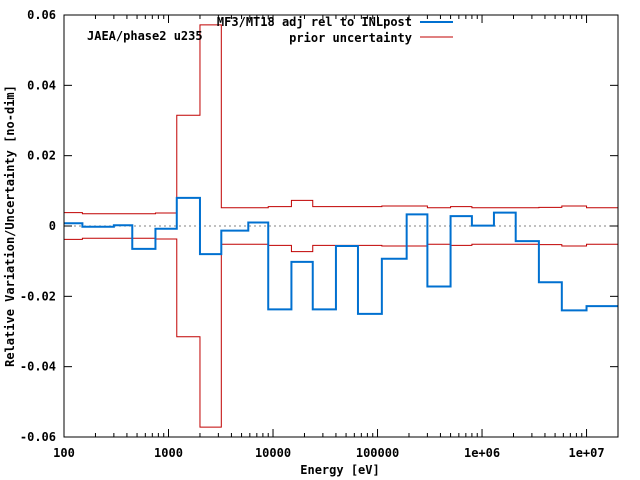 This screenshot has height=480, width=640. I want to click on y-tick-label: -0.04, so click(38, 367).